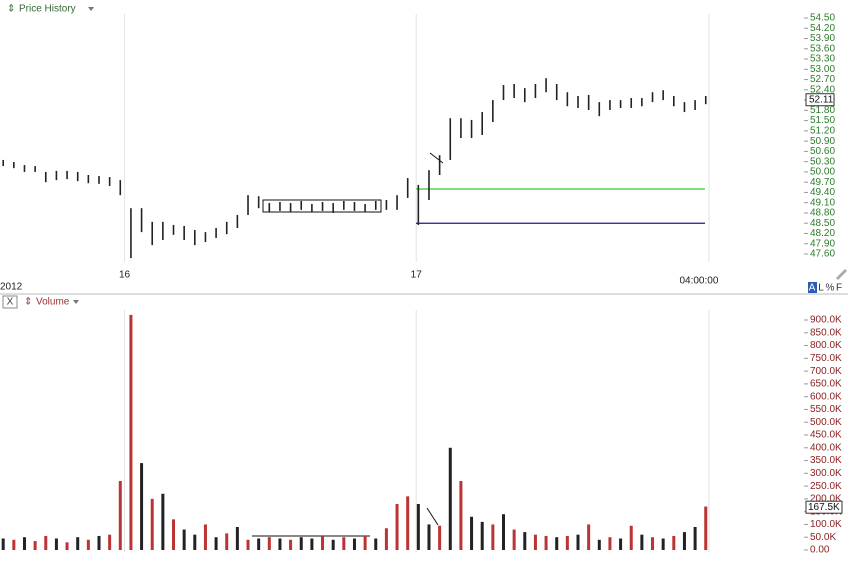 This screenshot has width=848, height=565. Describe the element at coordinates (826, 332) in the screenshot. I see `y-tick-label: 850.0K` at that location.